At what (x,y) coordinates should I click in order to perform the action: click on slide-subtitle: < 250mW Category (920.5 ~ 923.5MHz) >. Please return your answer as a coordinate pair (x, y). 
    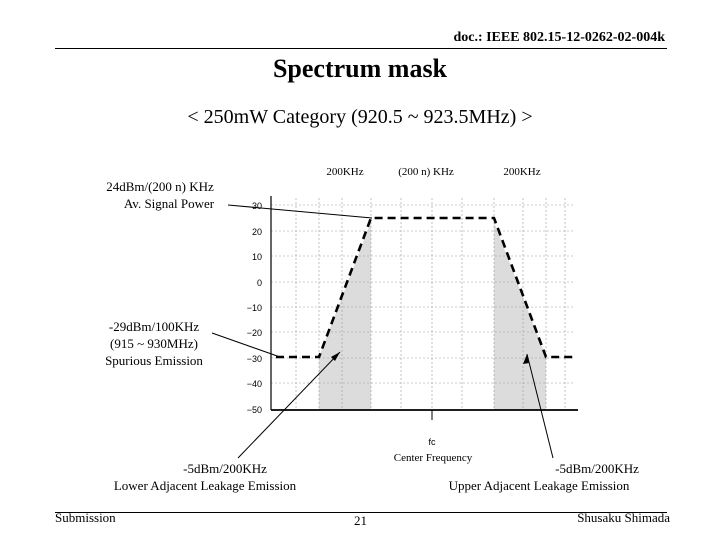
    Looking at the image, I should click on (360, 117).